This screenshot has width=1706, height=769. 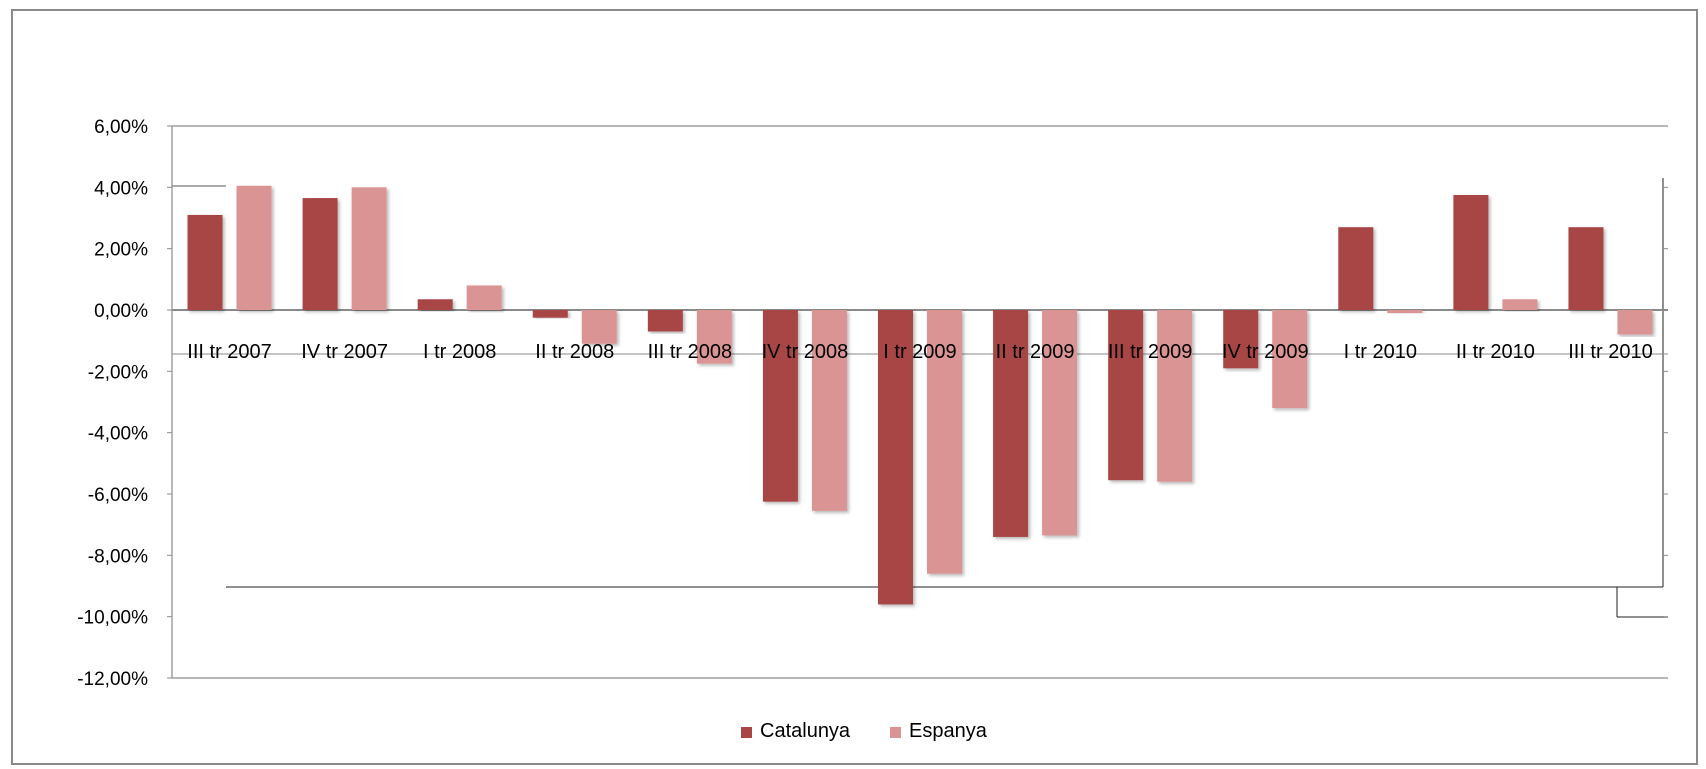 I want to click on legend-label-espanya: Espanya, so click(x=948, y=731).